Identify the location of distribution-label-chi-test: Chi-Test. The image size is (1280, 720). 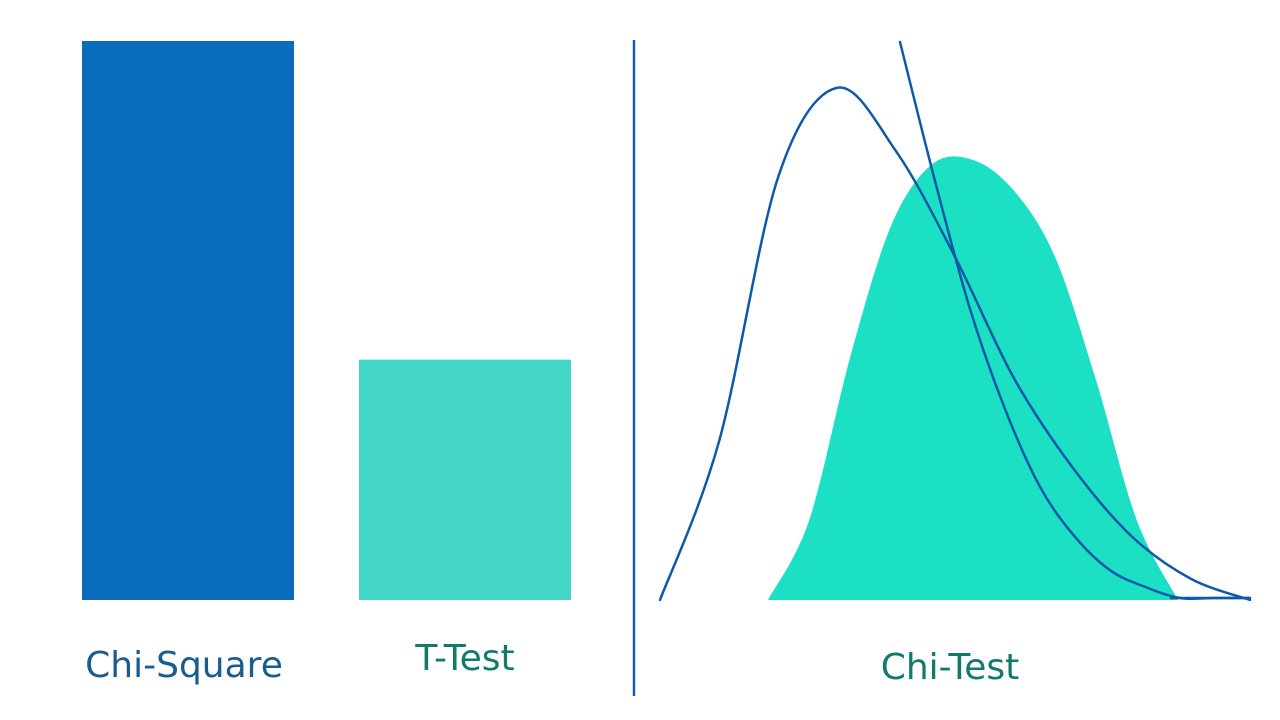
(950, 667).